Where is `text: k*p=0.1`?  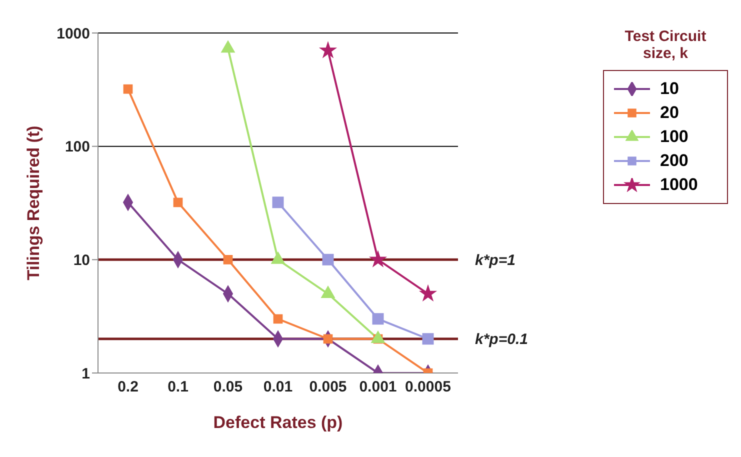 text: k*p=0.1 is located at coordinates (501, 339).